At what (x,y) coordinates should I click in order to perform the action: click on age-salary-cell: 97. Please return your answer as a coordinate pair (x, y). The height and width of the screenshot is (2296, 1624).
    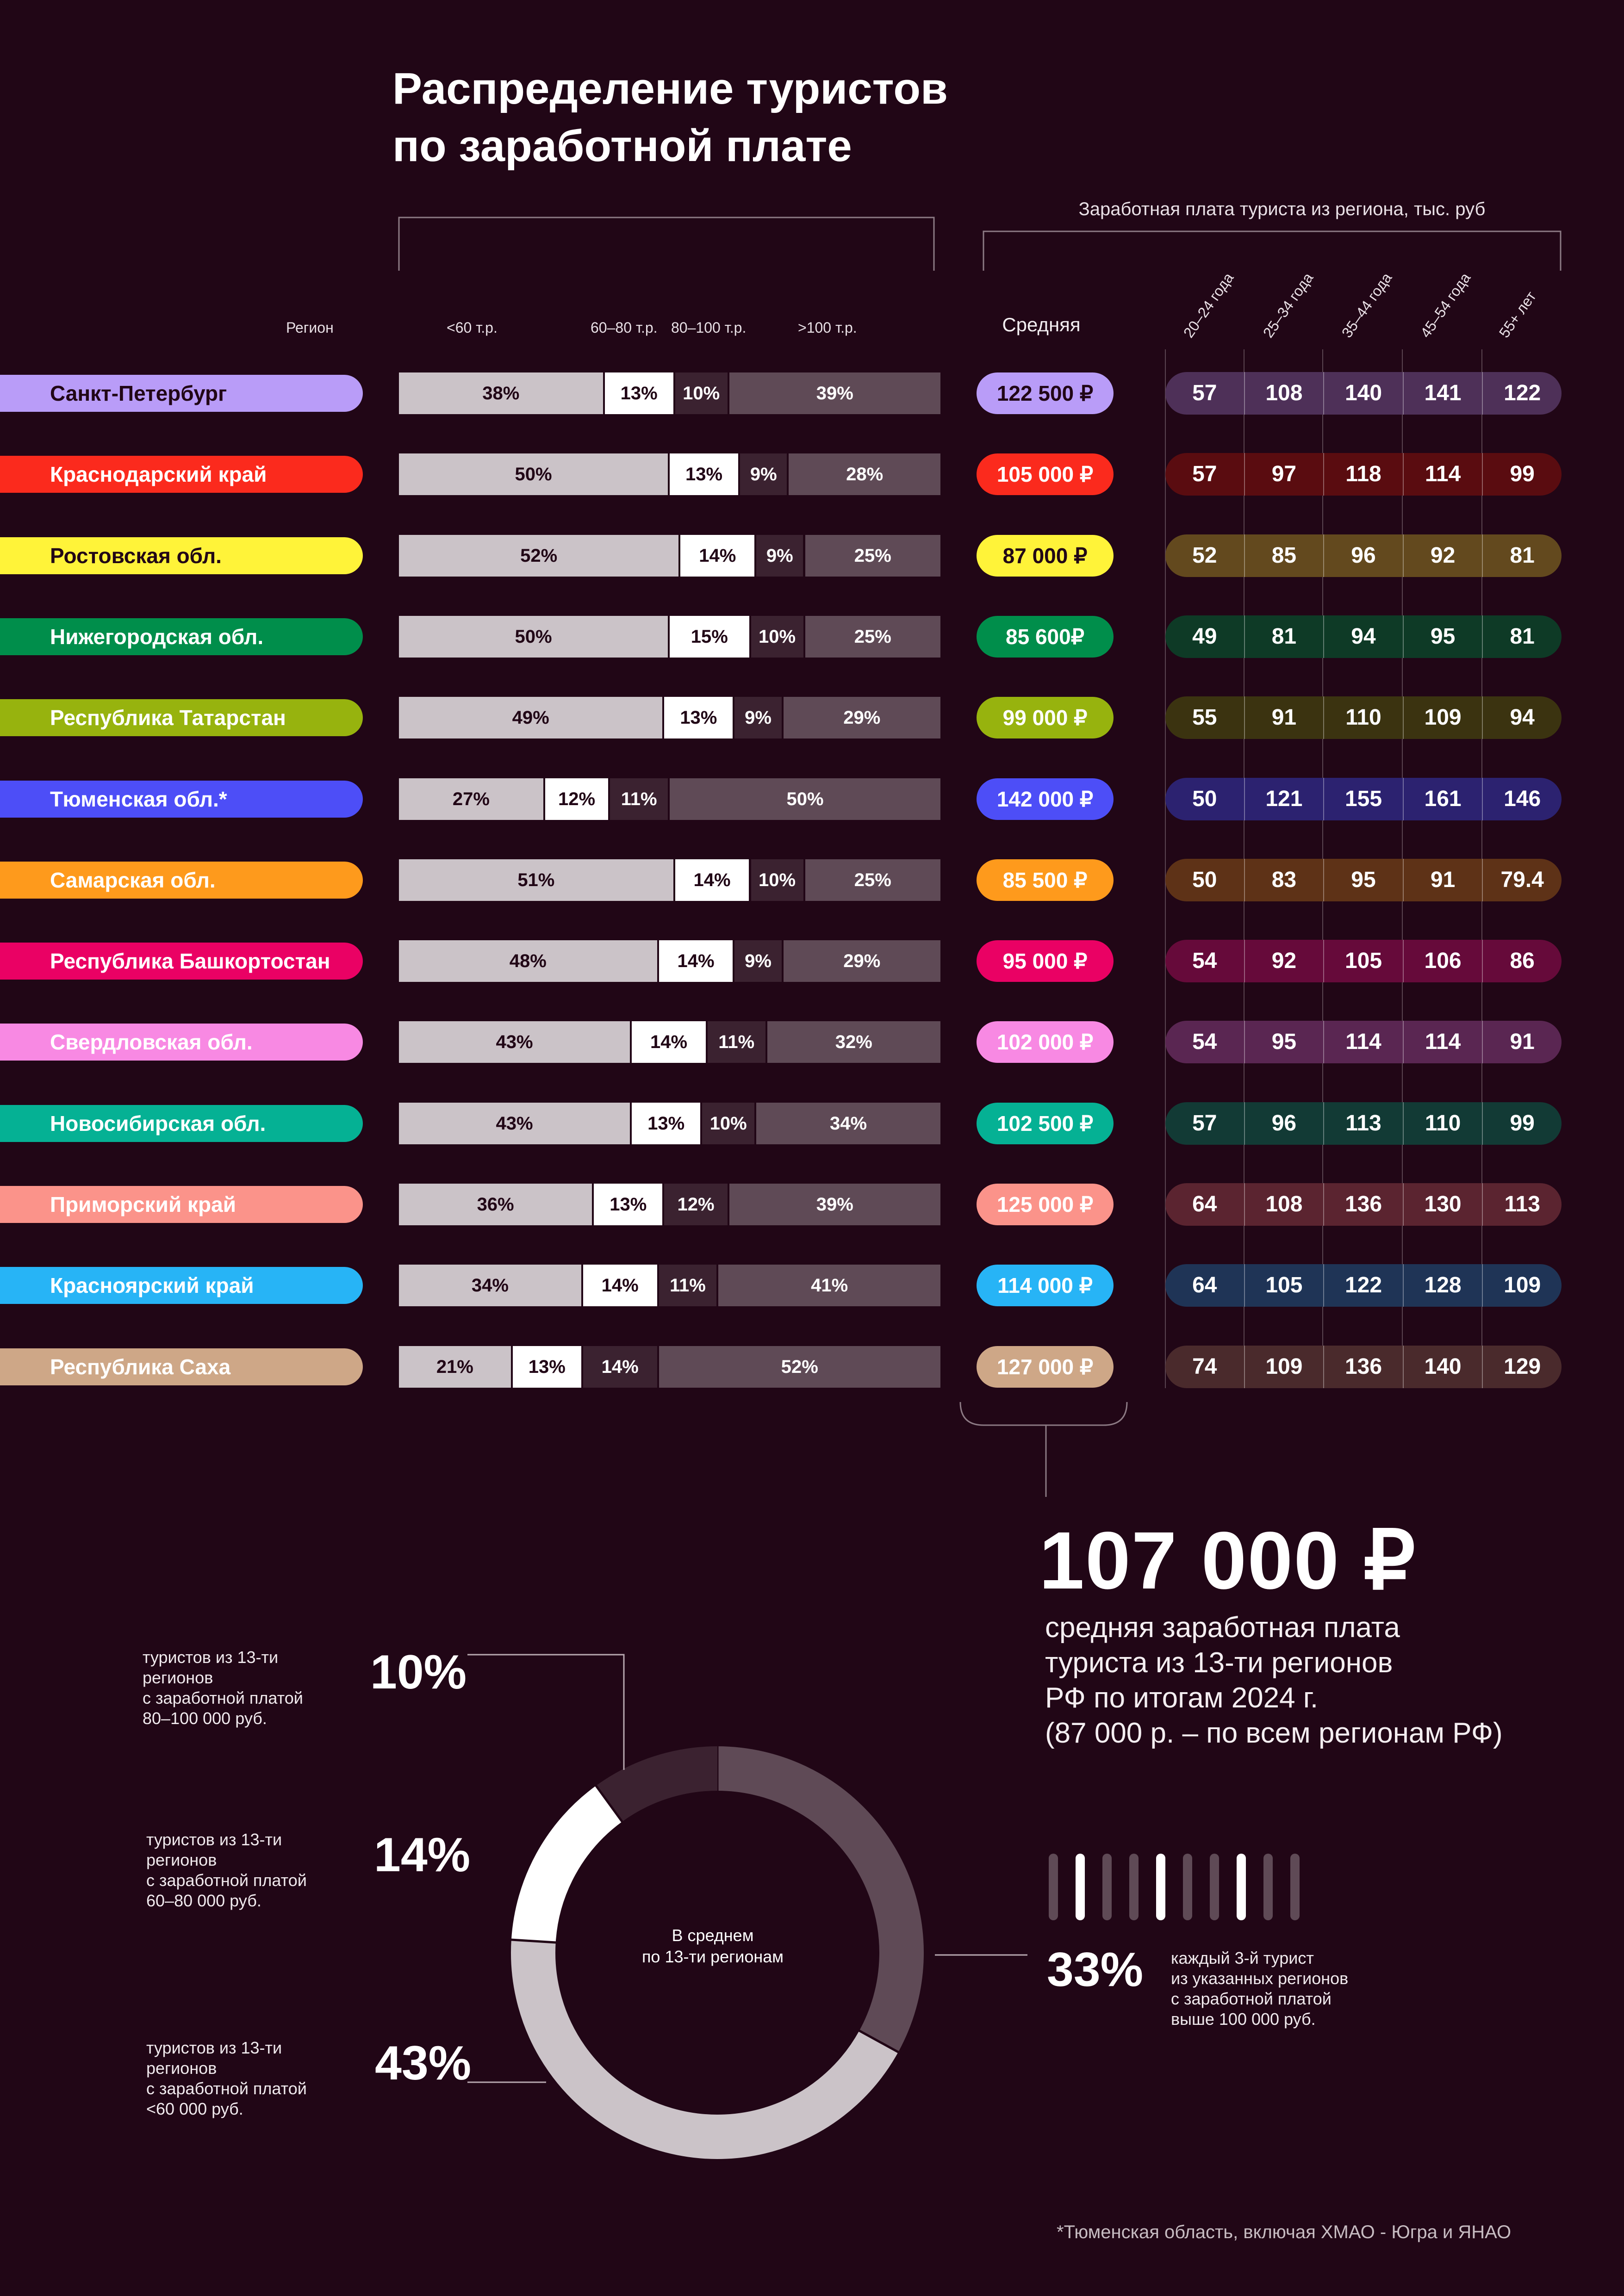
    Looking at the image, I should click on (1284, 475).